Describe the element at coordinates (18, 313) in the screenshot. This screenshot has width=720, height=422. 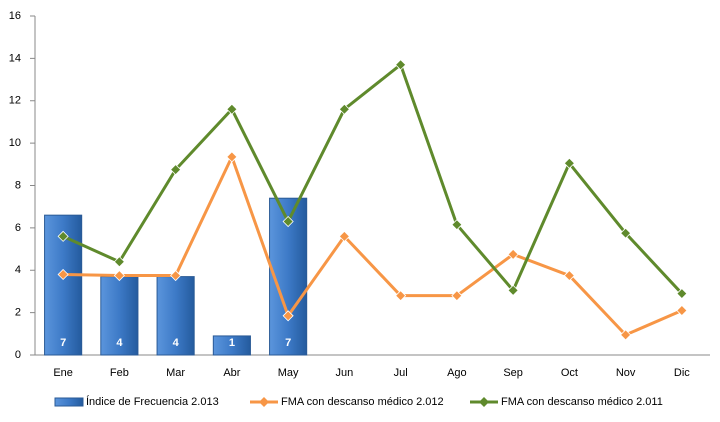
I see `y-tick-label: 2` at that location.